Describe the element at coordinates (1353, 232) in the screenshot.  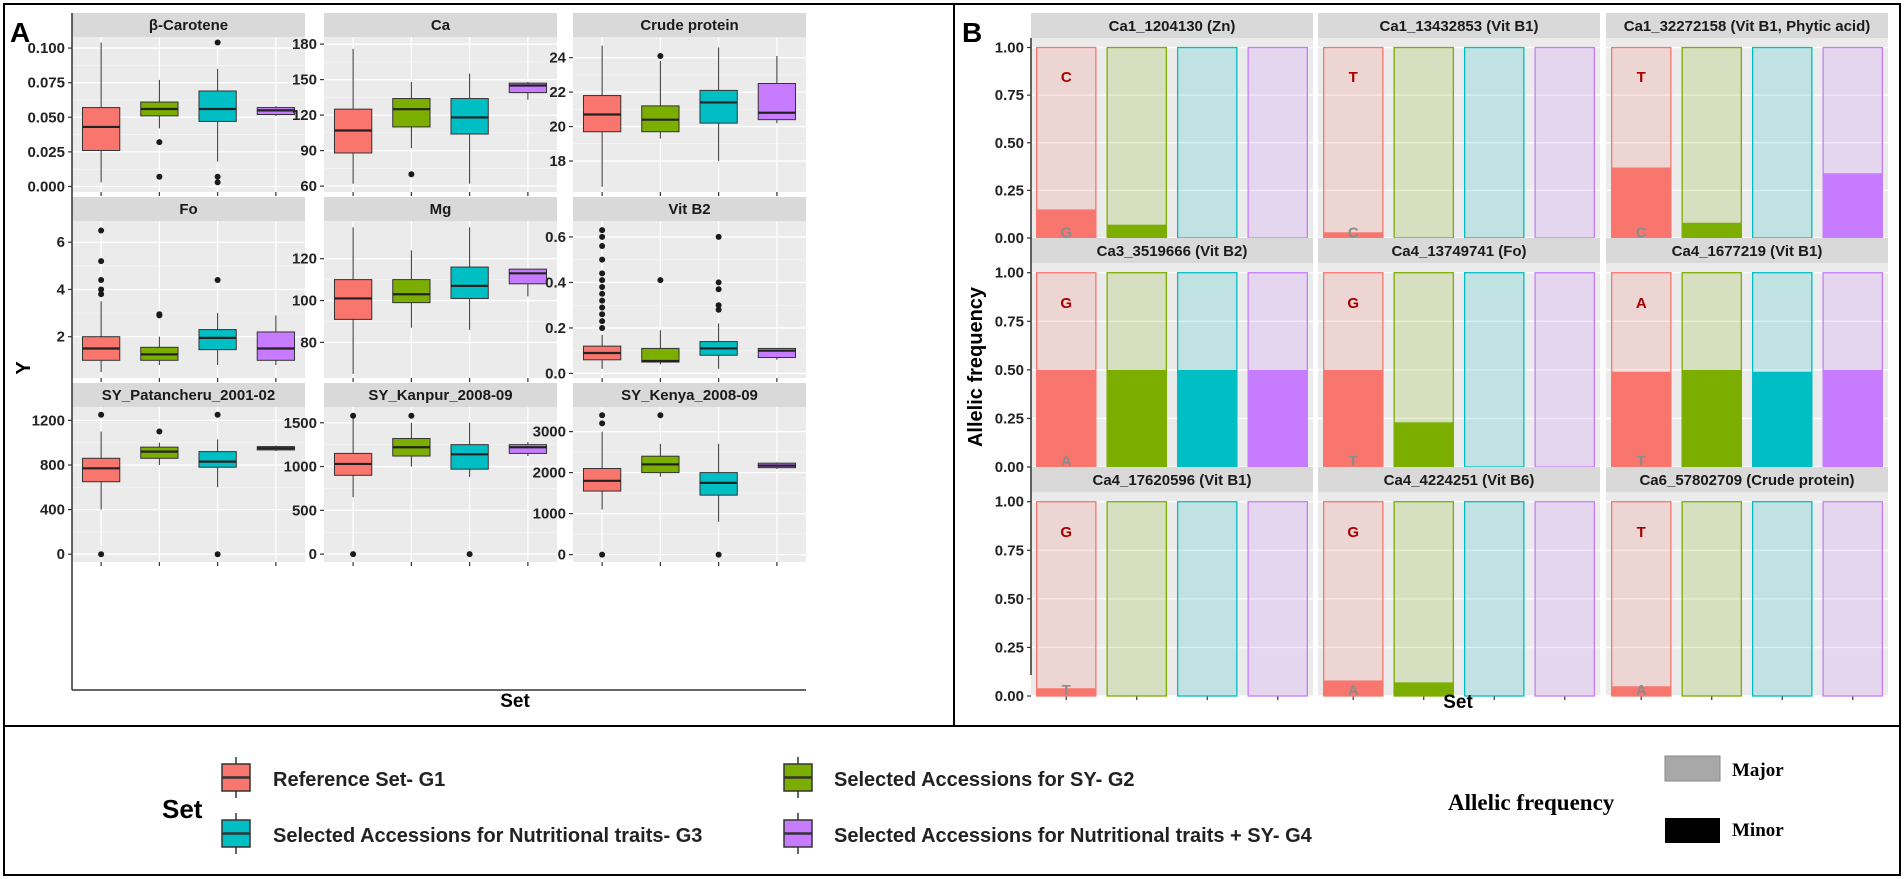
I see `minor-allele-label: C` at that location.